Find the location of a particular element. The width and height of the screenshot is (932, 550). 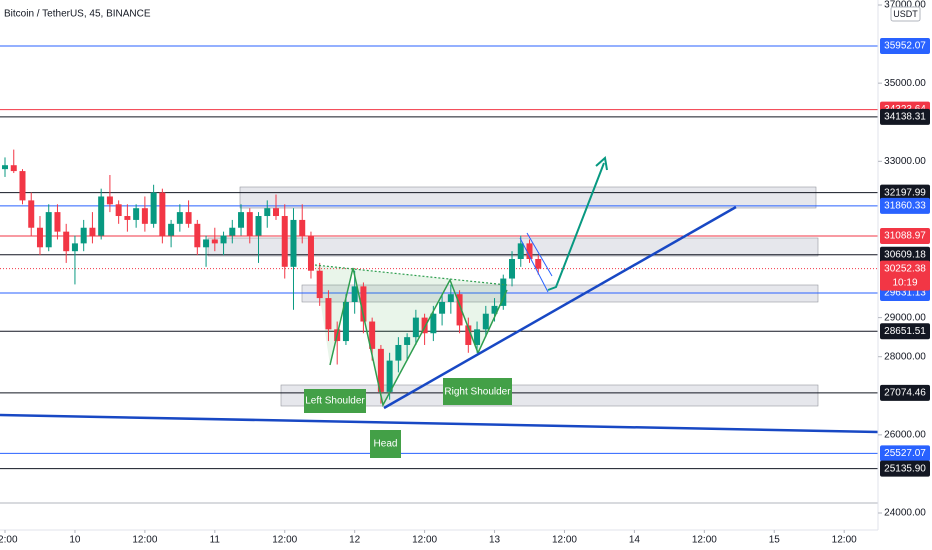

pattern-line is located at coordinates (418, 337).